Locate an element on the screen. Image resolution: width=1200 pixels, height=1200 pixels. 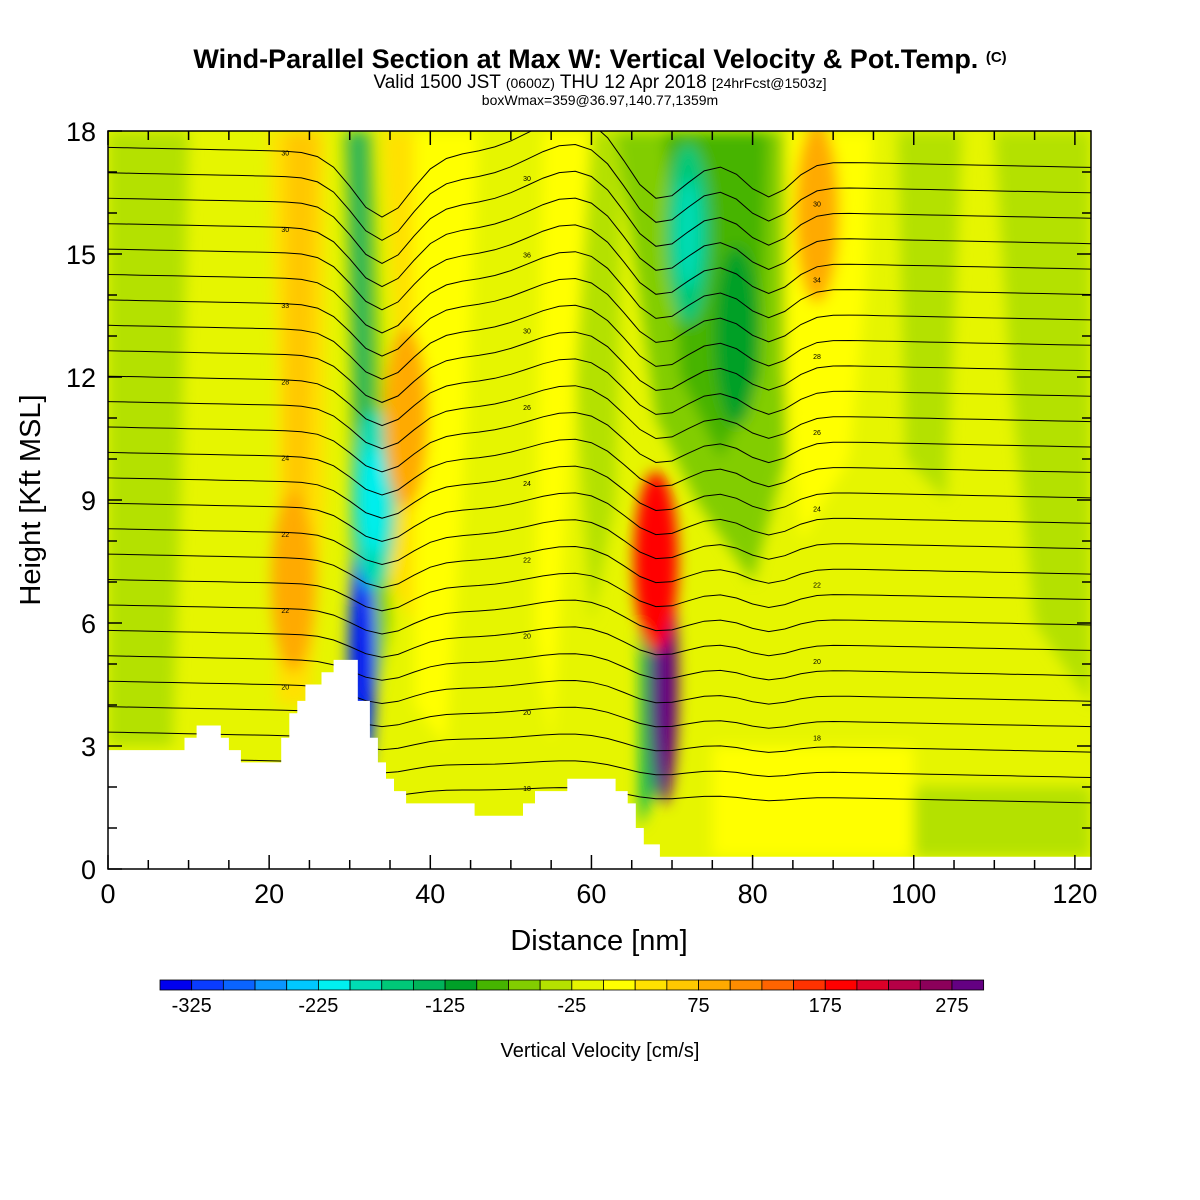
x-tick-label: 40 is located at coordinates (430, 894).